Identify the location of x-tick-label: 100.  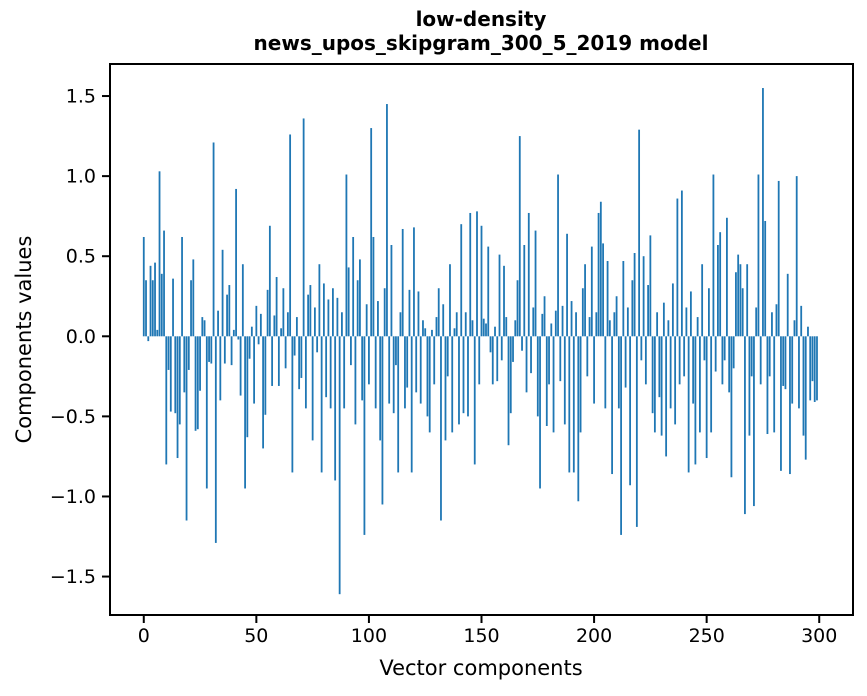
(369, 636).